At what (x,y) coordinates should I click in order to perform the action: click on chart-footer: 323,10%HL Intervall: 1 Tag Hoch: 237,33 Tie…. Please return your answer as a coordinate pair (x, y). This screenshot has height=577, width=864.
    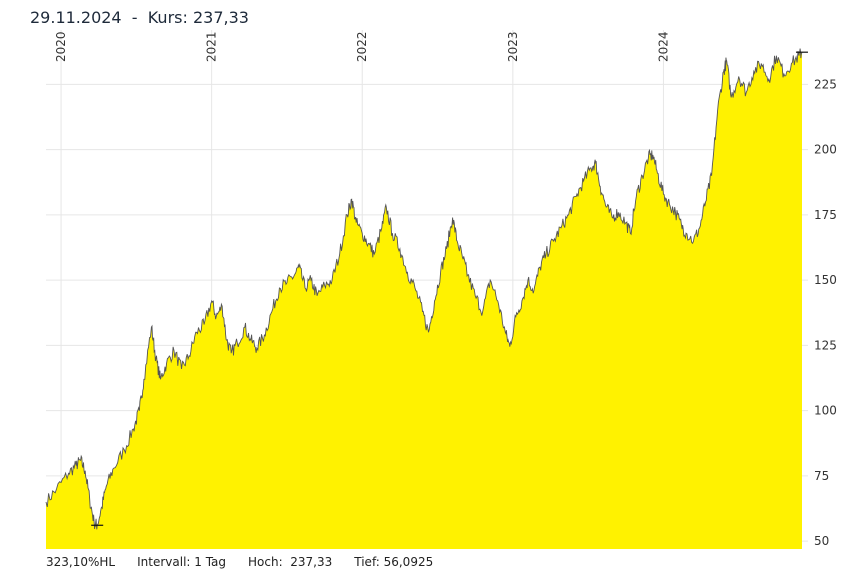
    Looking at the image, I should click on (250, 562).